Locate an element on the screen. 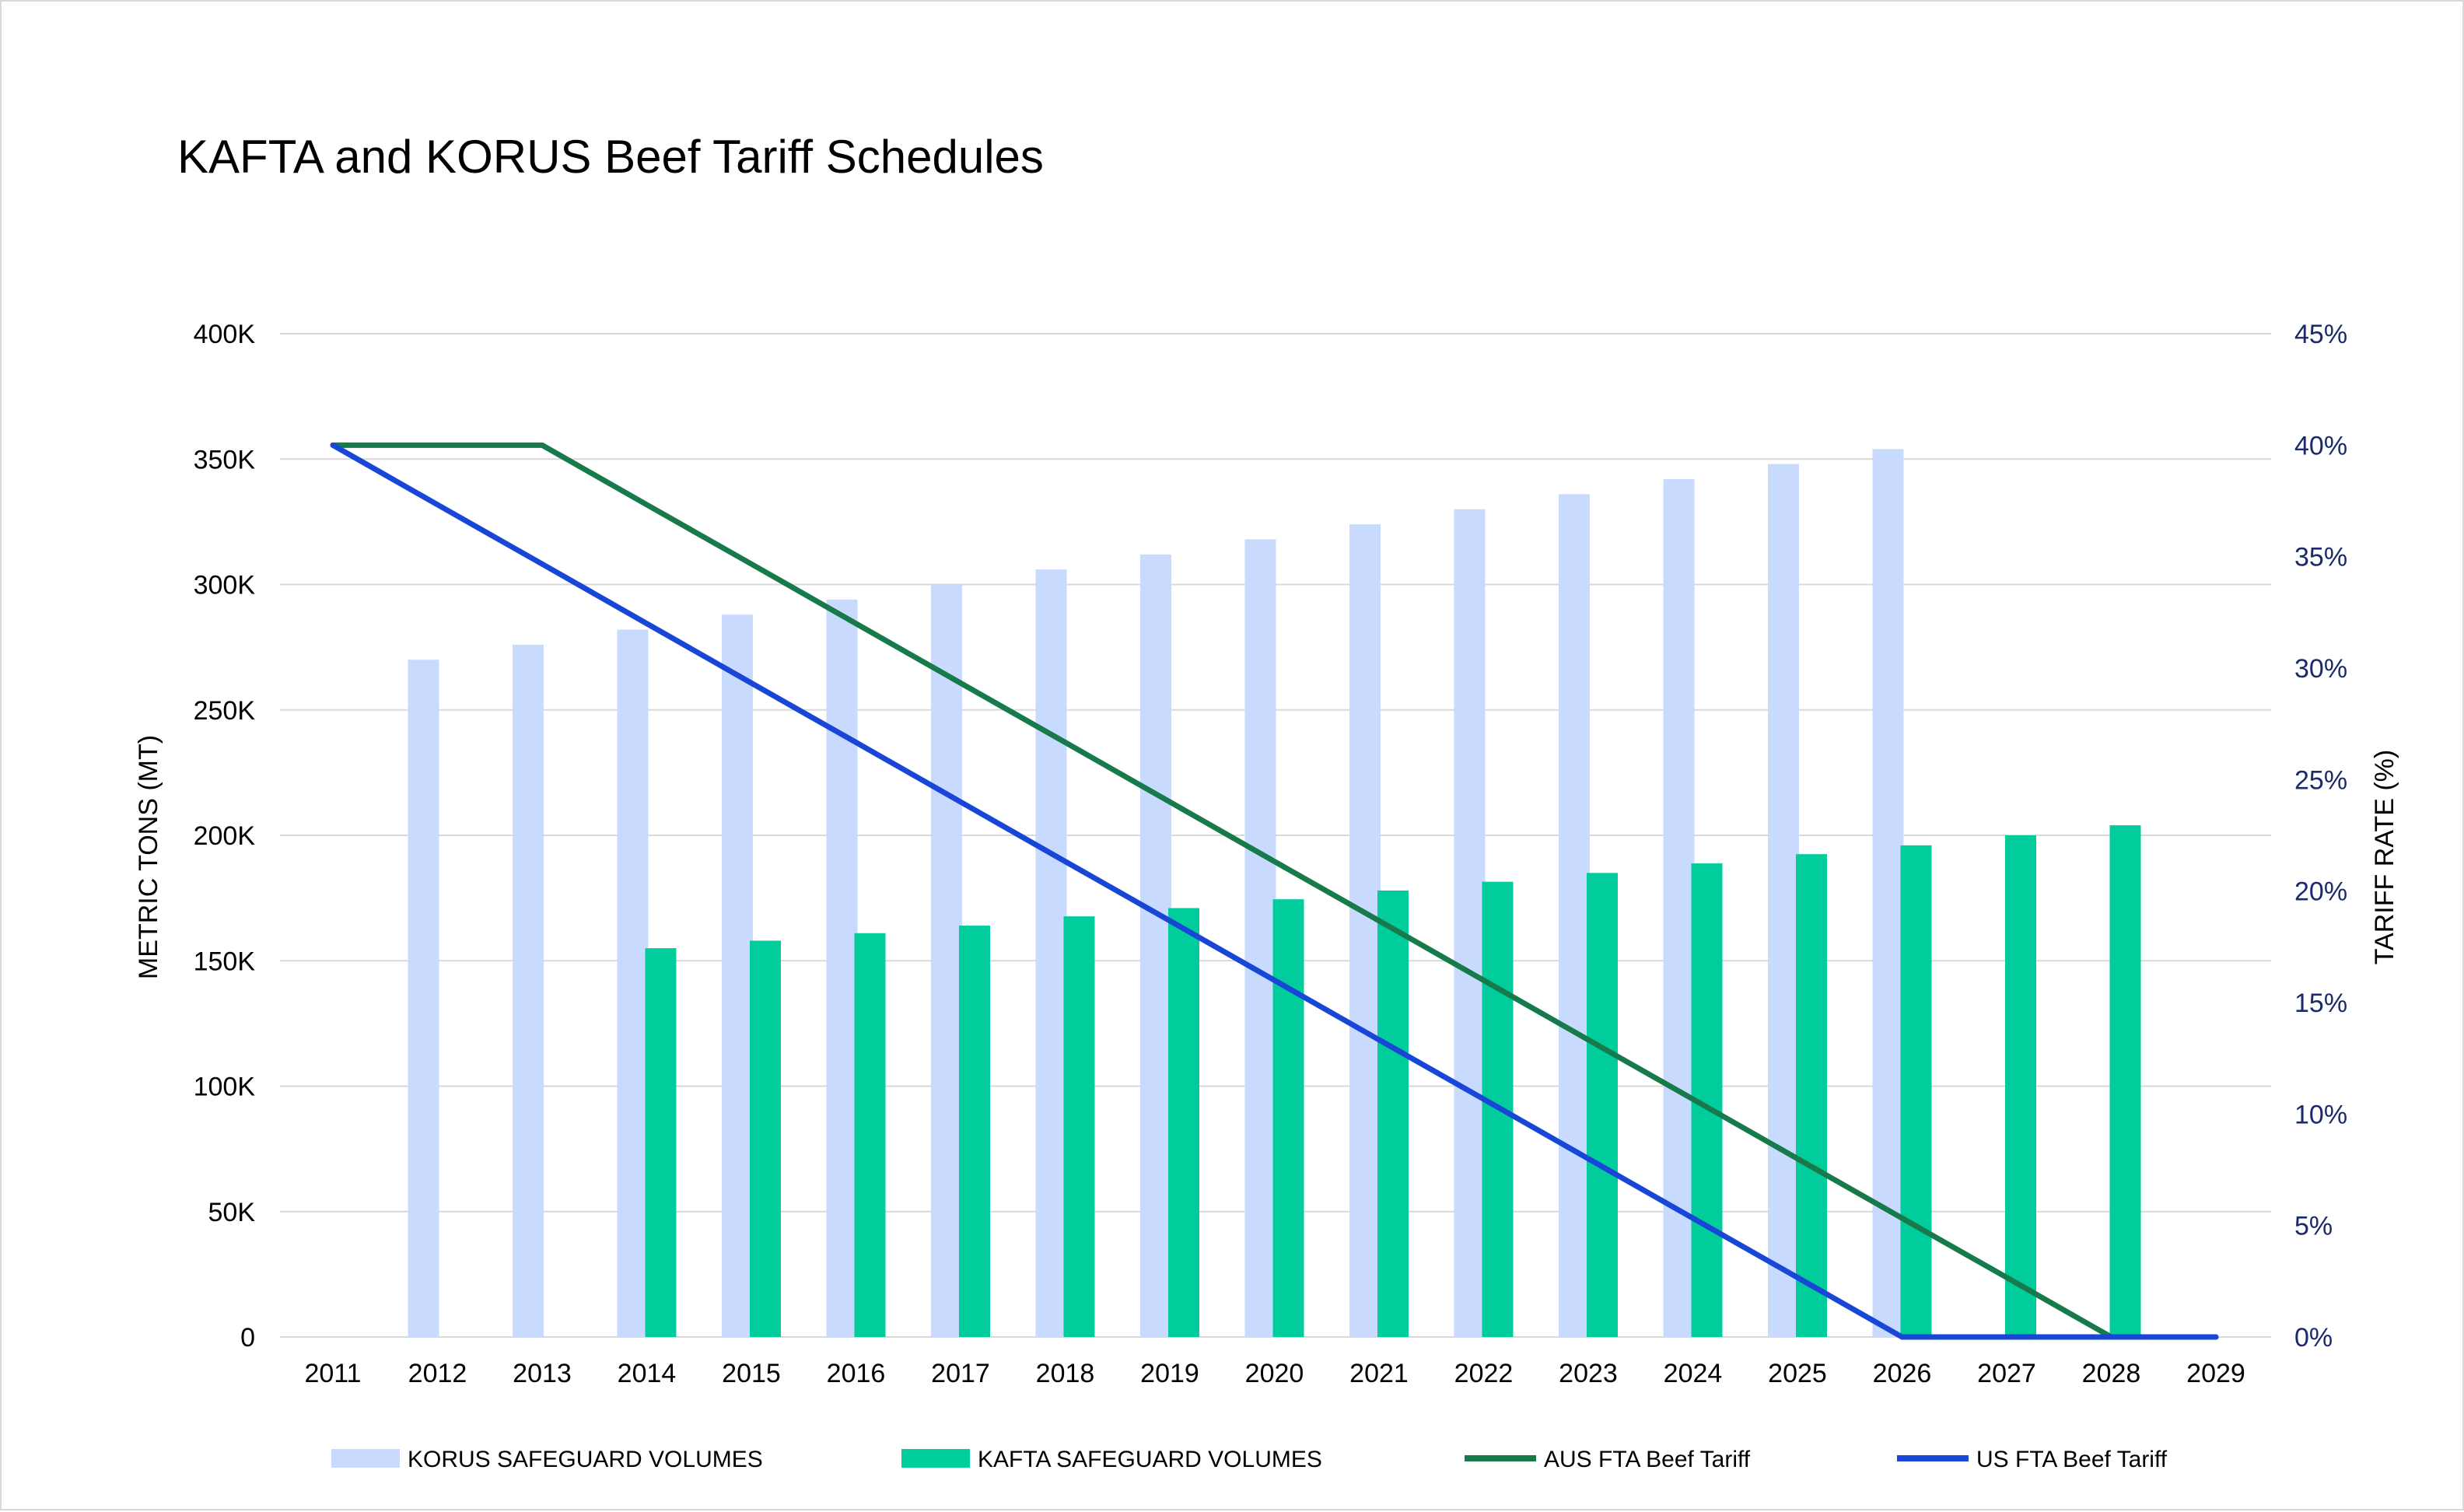 The height and width of the screenshot is (1512, 2464). x-tick-label: 2025 is located at coordinates (1798, 1374).